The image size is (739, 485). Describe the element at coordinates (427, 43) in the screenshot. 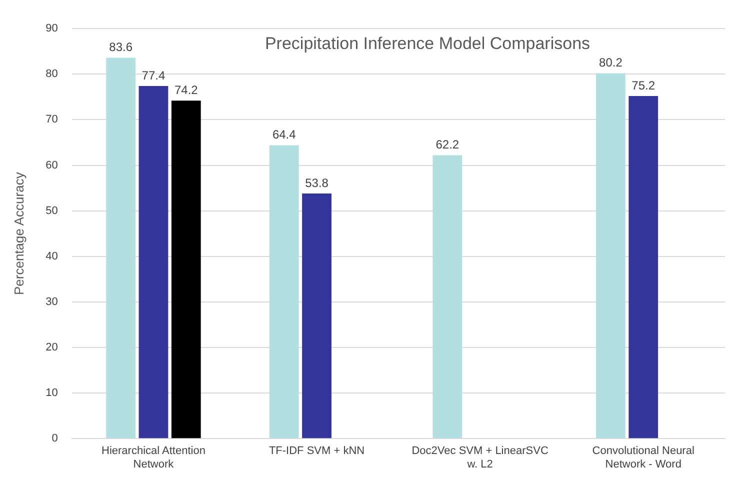

I see `chart-title: Precipitation Inference Model Comparisons` at that location.